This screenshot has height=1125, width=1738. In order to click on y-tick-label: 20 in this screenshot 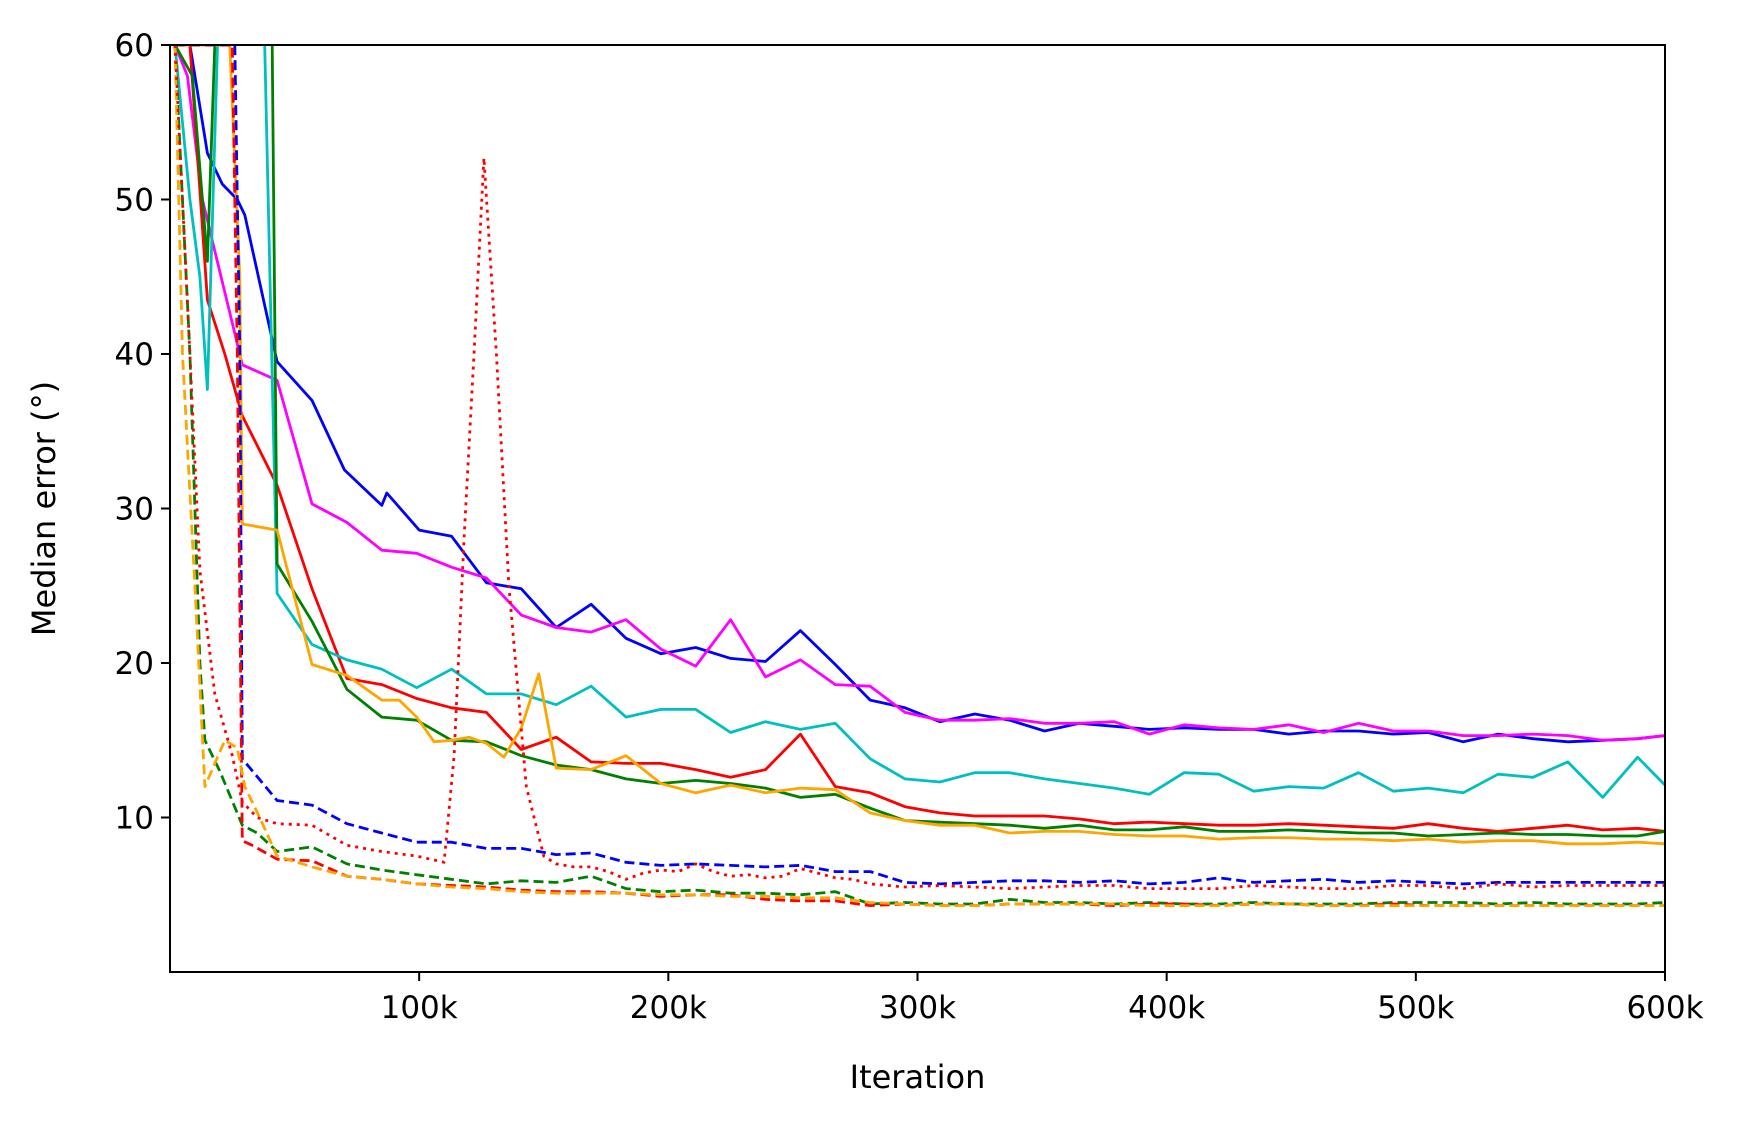, I will do `click(134, 664)`.